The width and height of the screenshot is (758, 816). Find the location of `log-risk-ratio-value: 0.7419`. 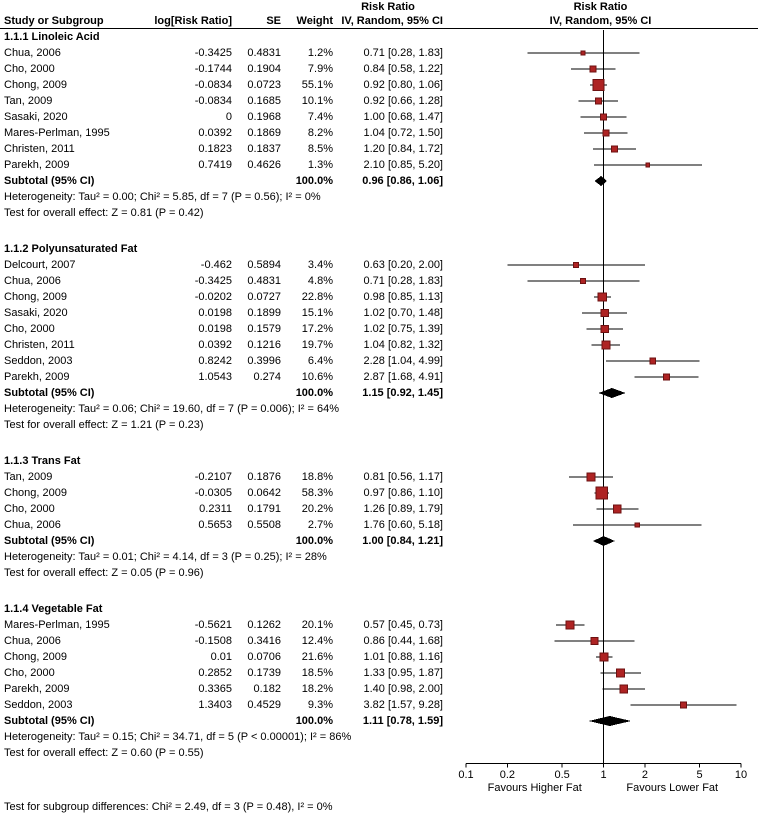

log-risk-ratio-value: 0.7419 is located at coordinates (215, 165).